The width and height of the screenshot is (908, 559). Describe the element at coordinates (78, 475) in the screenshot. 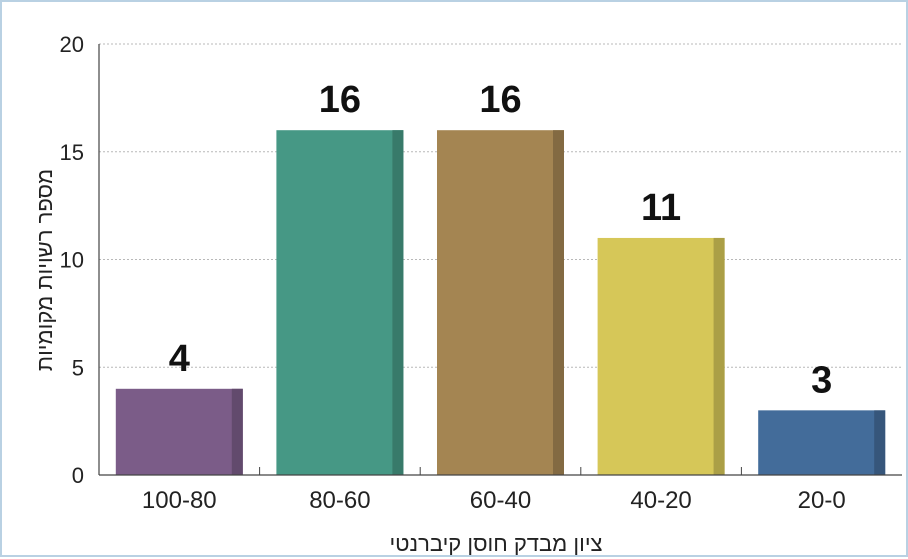

I see `y-tick-label: 0` at that location.